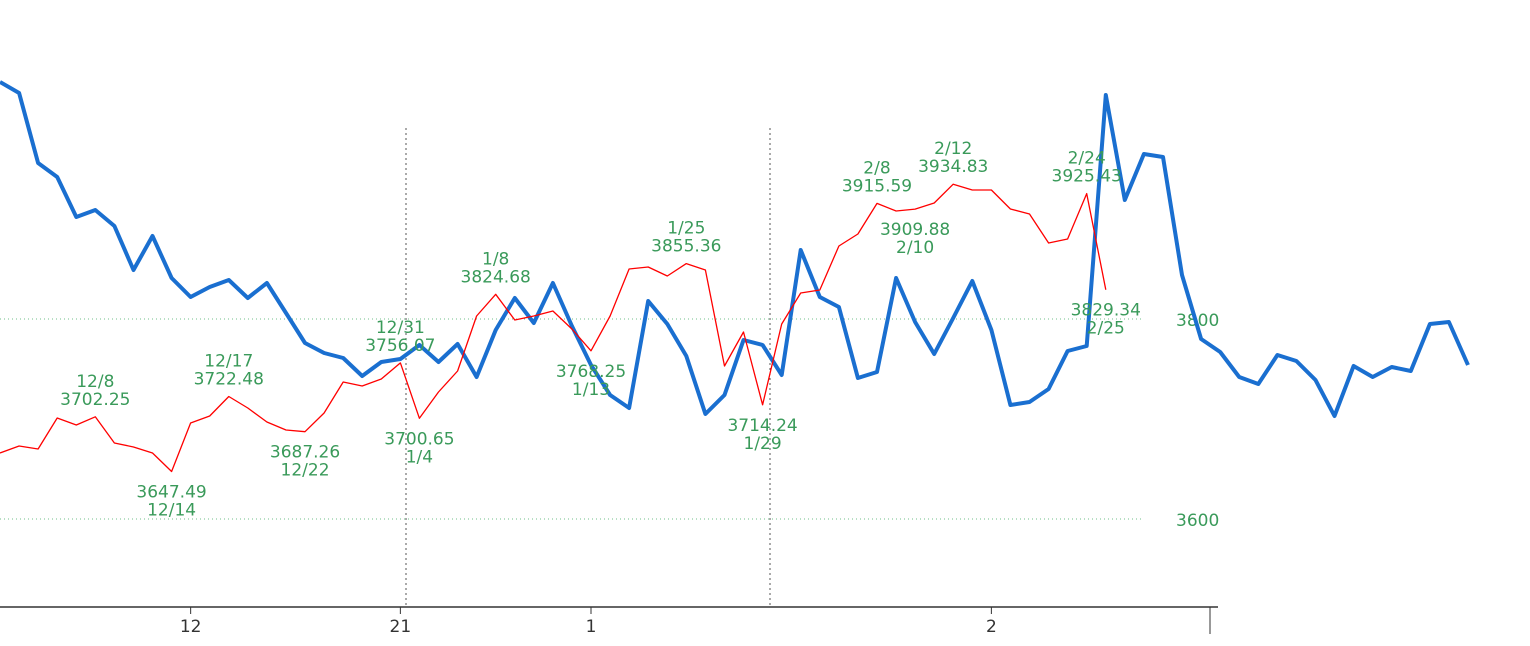  Describe the element at coordinates (191, 627) in the screenshot. I see `x-tick-label: 12` at that location.